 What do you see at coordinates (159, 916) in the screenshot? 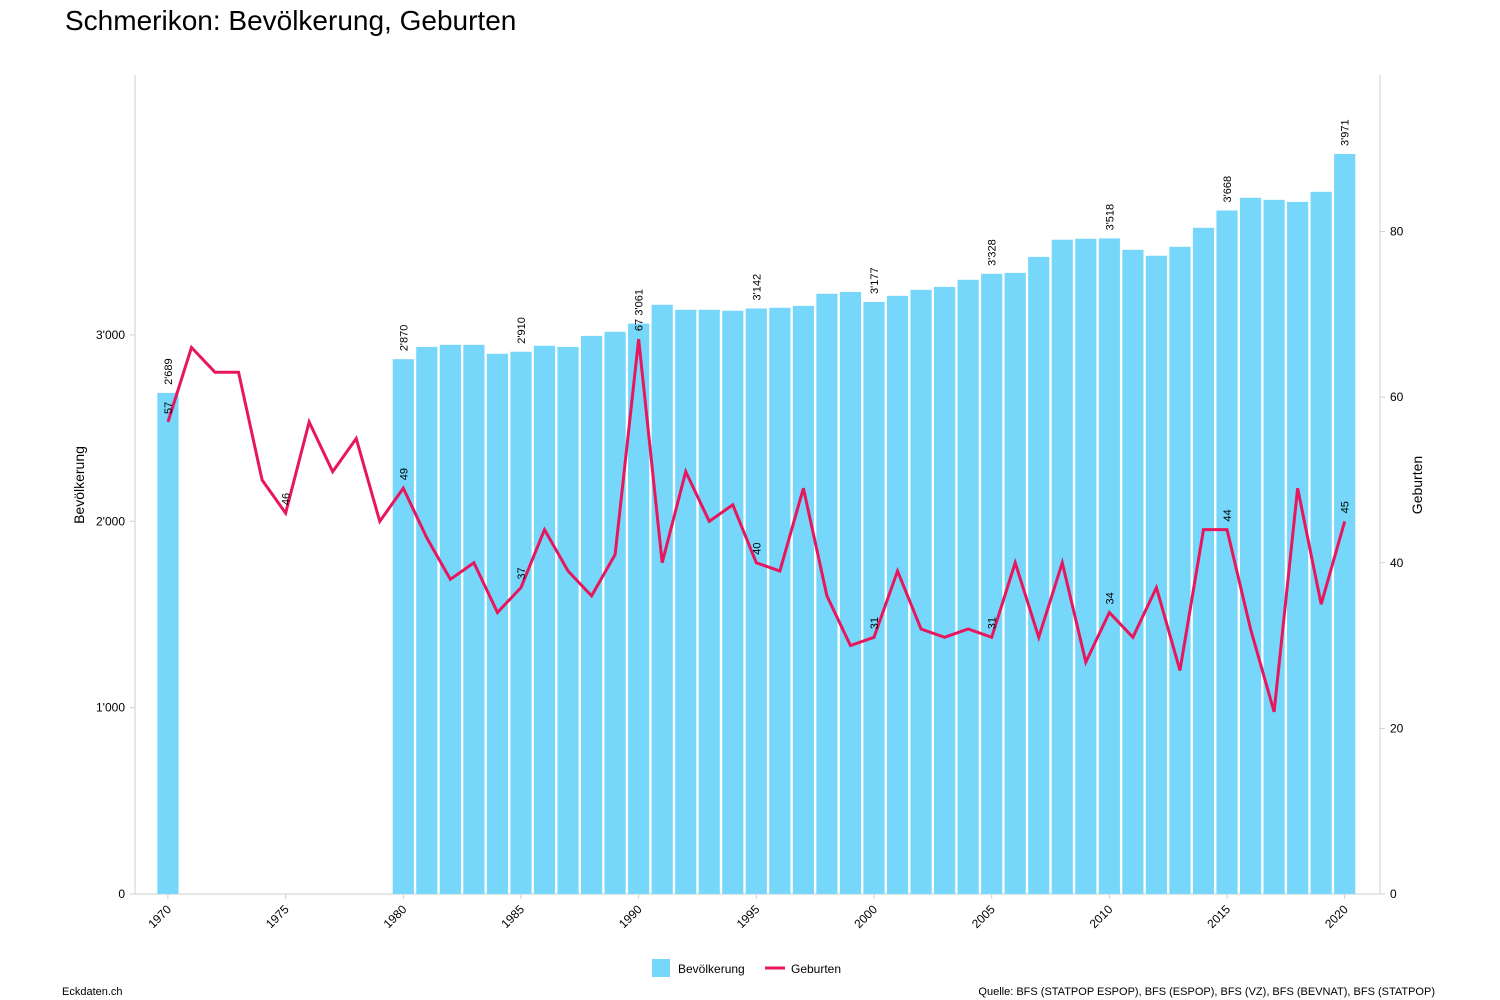
I see `x-tick-label: 1970` at bounding box center [159, 916].